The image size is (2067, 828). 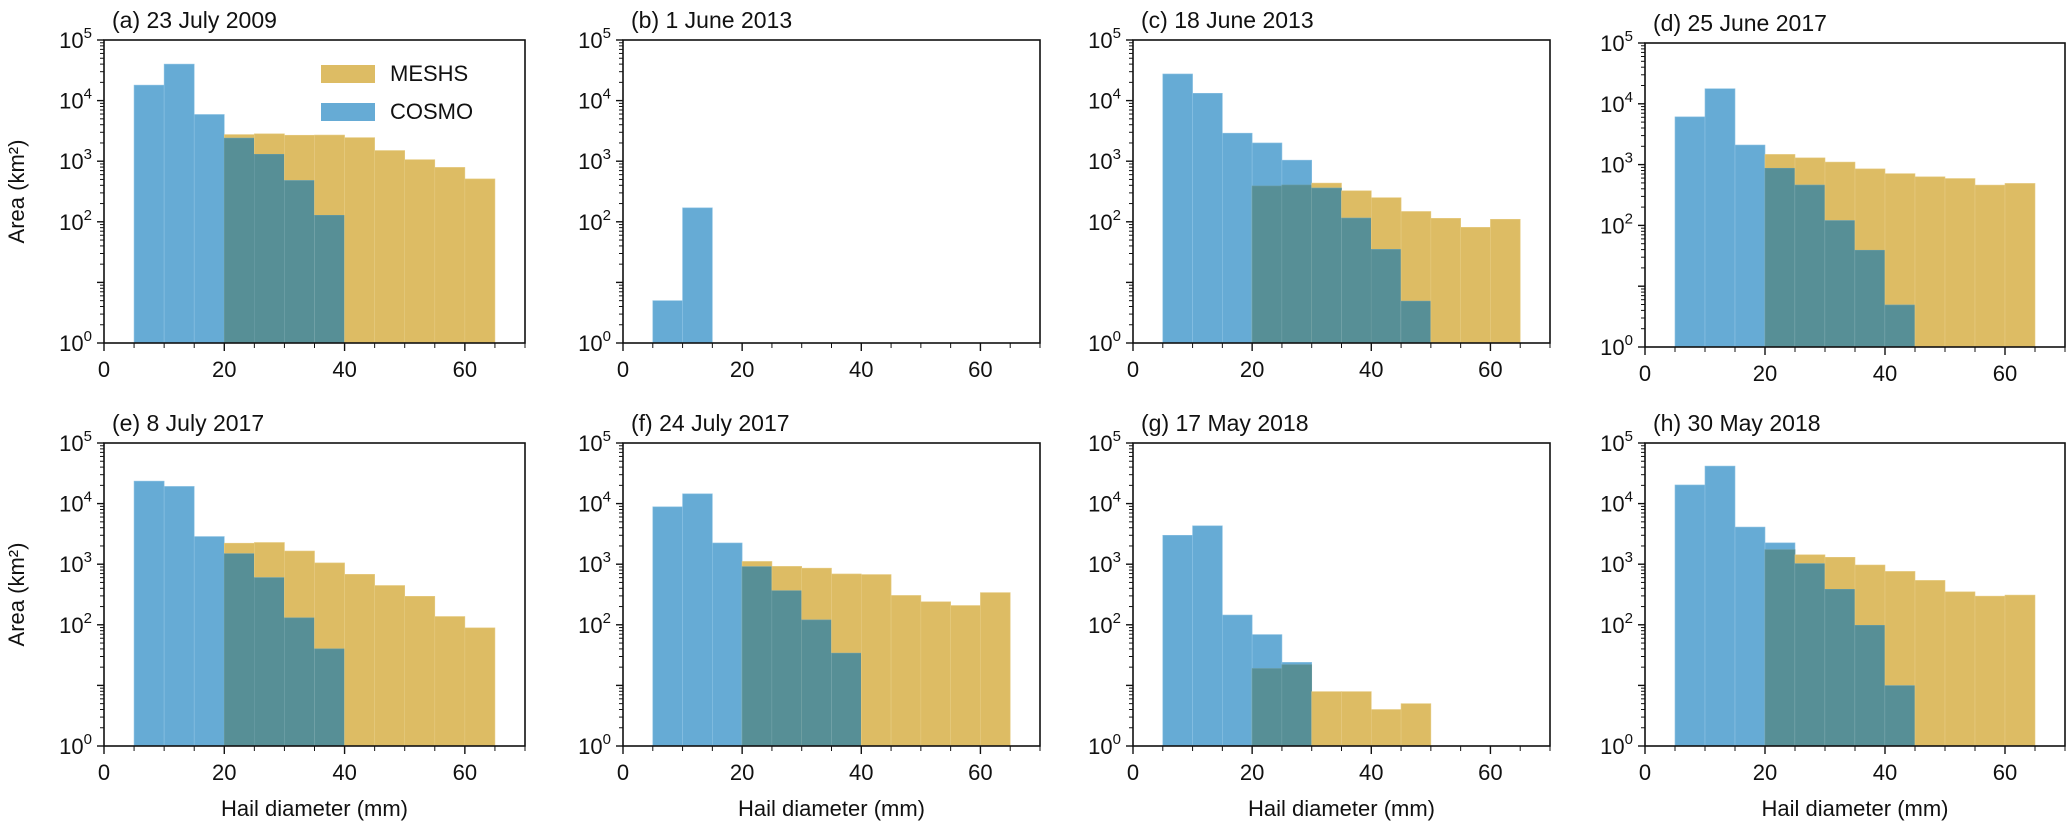 What do you see at coordinates (711, 20) in the screenshot?
I see `panel-title: (b) 1 June 2013` at bounding box center [711, 20].